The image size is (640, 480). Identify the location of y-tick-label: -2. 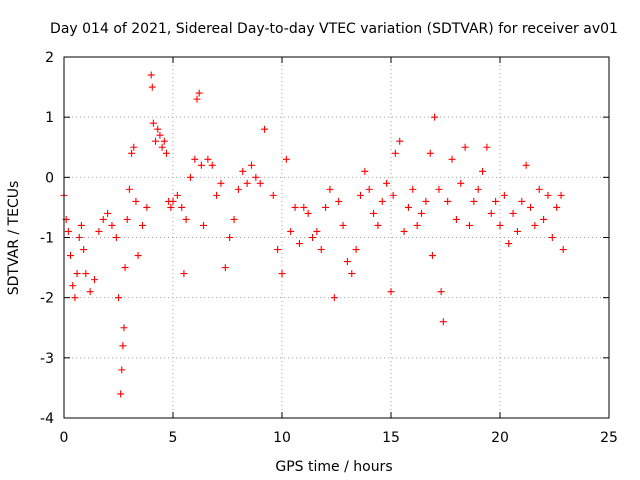
(47, 299).